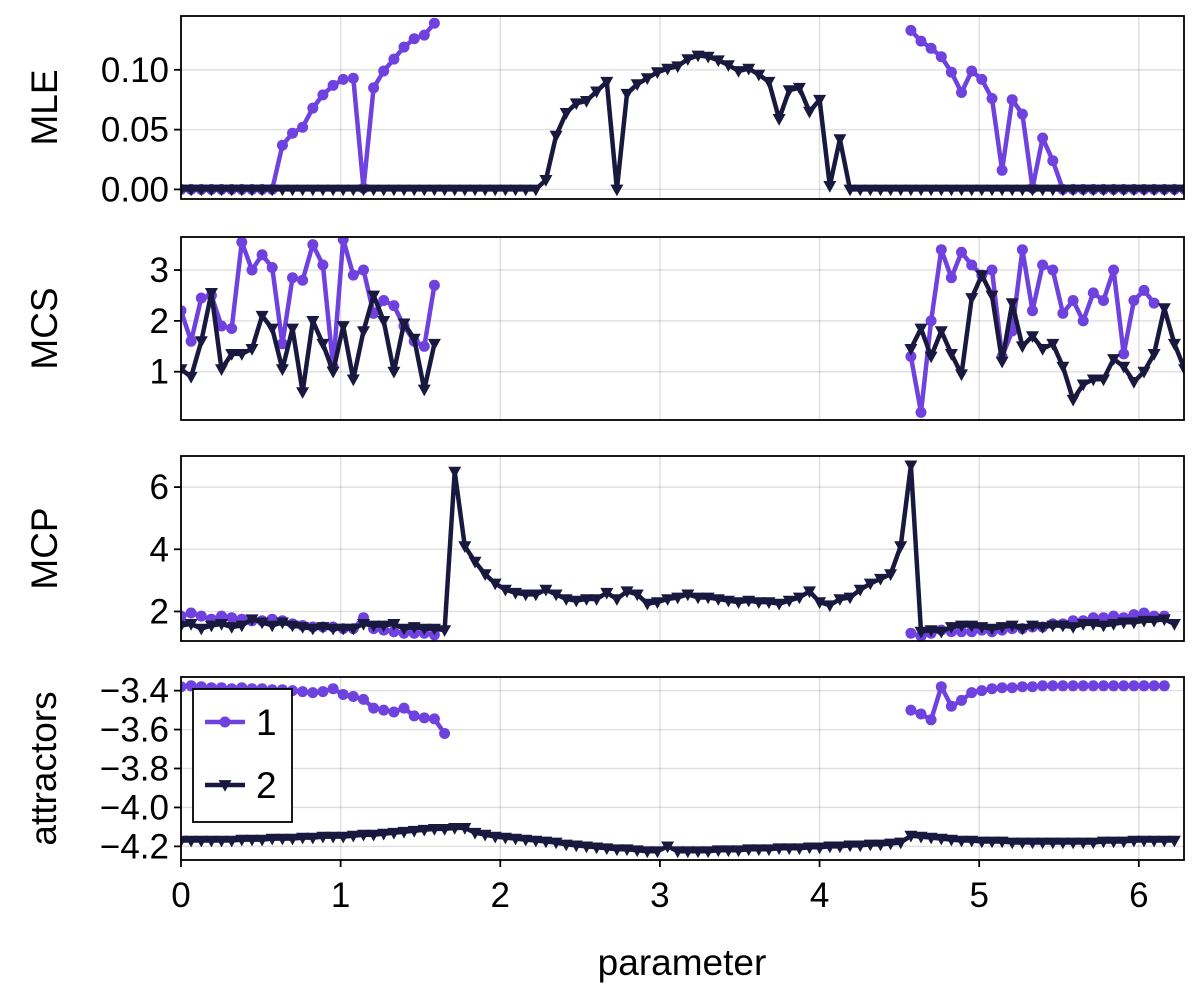  I want to click on legend-entry-1: 1, so click(241, 722).